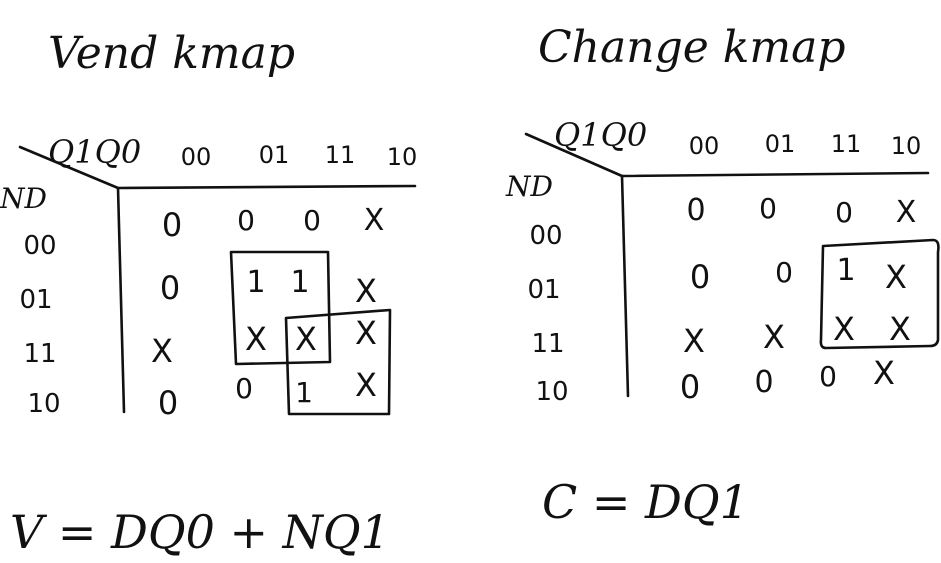 The image size is (941, 563). I want to click on change-col-label: 11, so click(846, 144).